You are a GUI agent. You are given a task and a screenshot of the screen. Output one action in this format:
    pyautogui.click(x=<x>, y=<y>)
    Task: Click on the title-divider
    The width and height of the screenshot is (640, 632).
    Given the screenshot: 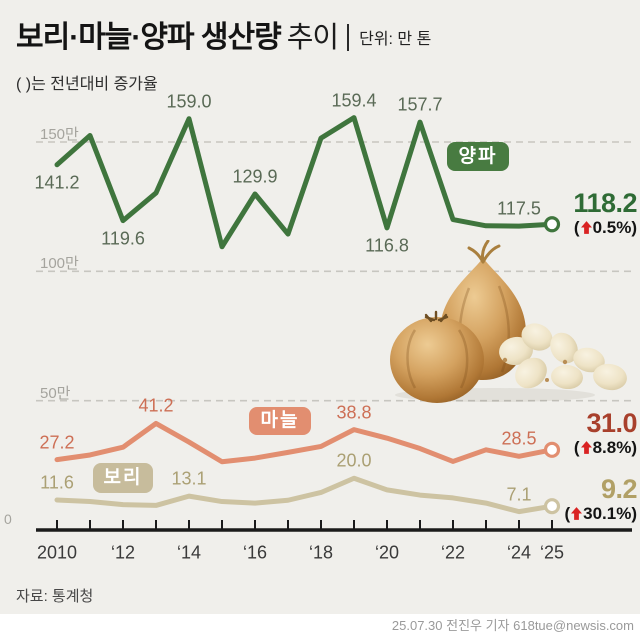 What is the action you would take?
    pyautogui.click(x=348, y=37)
    